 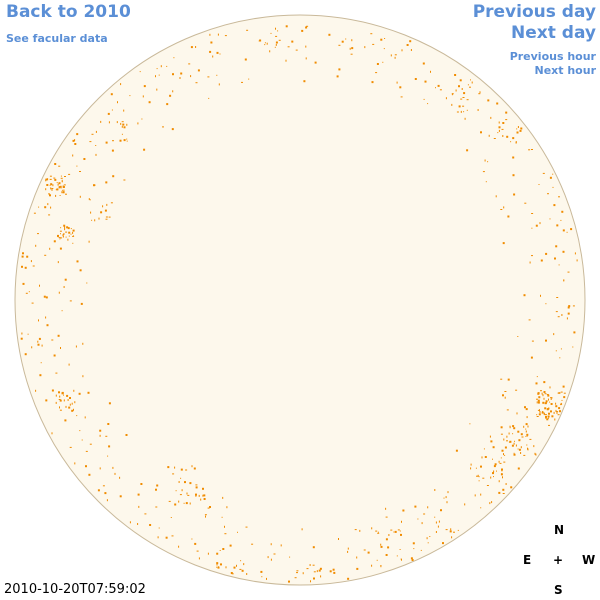 I want to click on back-to-year-link: Back to 2010, so click(x=68, y=12).